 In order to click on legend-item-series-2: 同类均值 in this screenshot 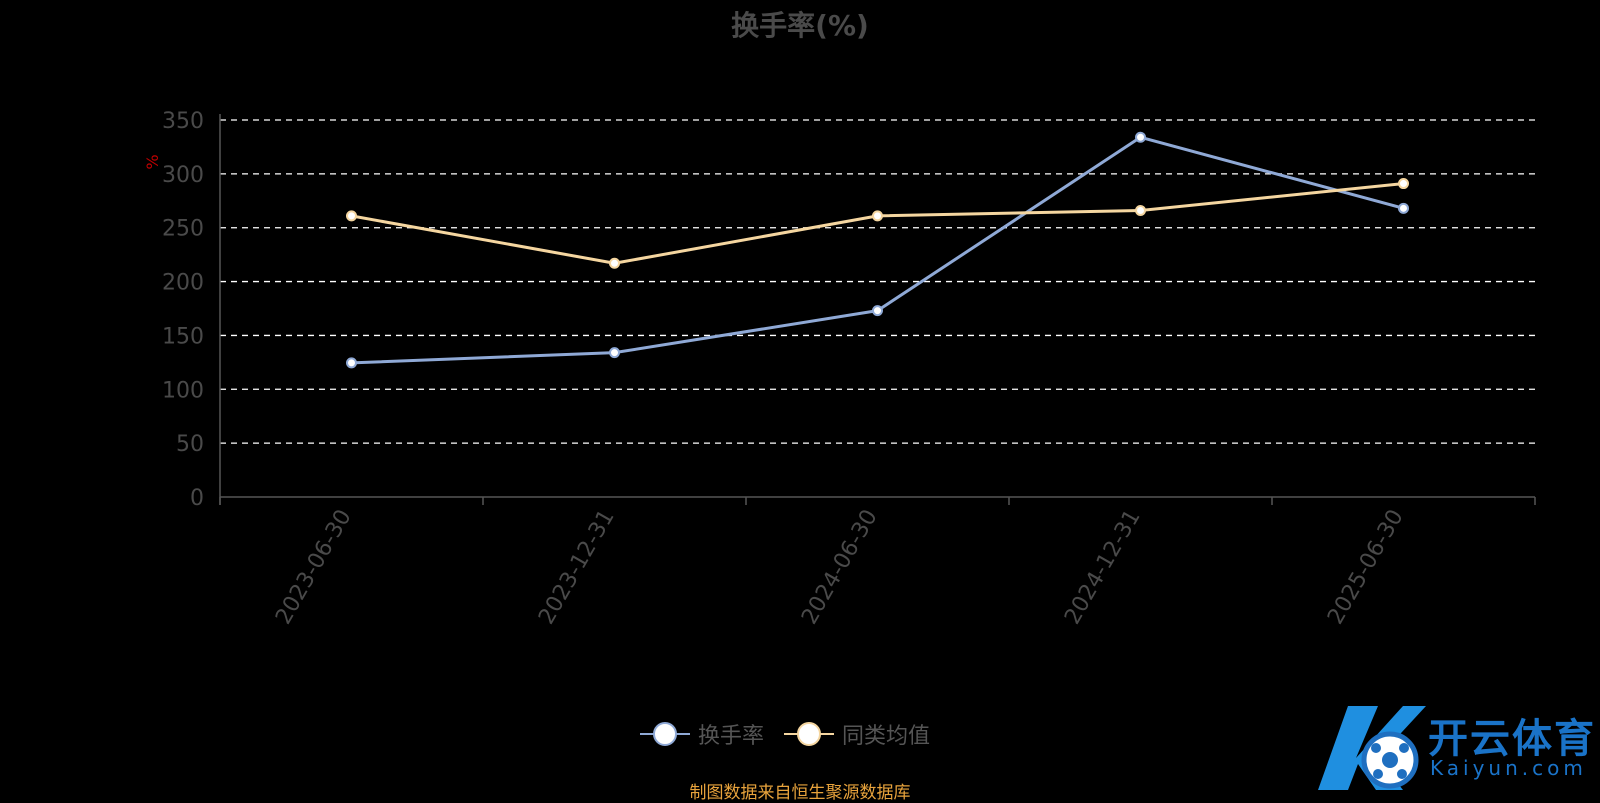, I will do `click(857, 734)`.